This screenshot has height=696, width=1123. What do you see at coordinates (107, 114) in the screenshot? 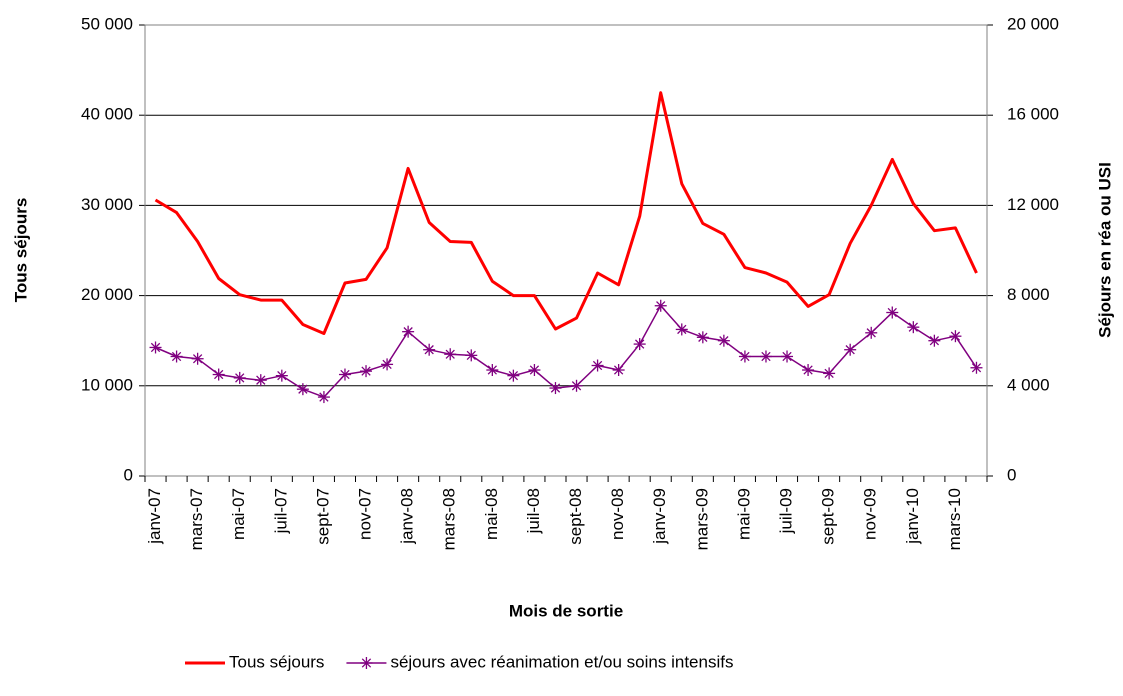
I see `y-tick-label: 40 000` at bounding box center [107, 114].